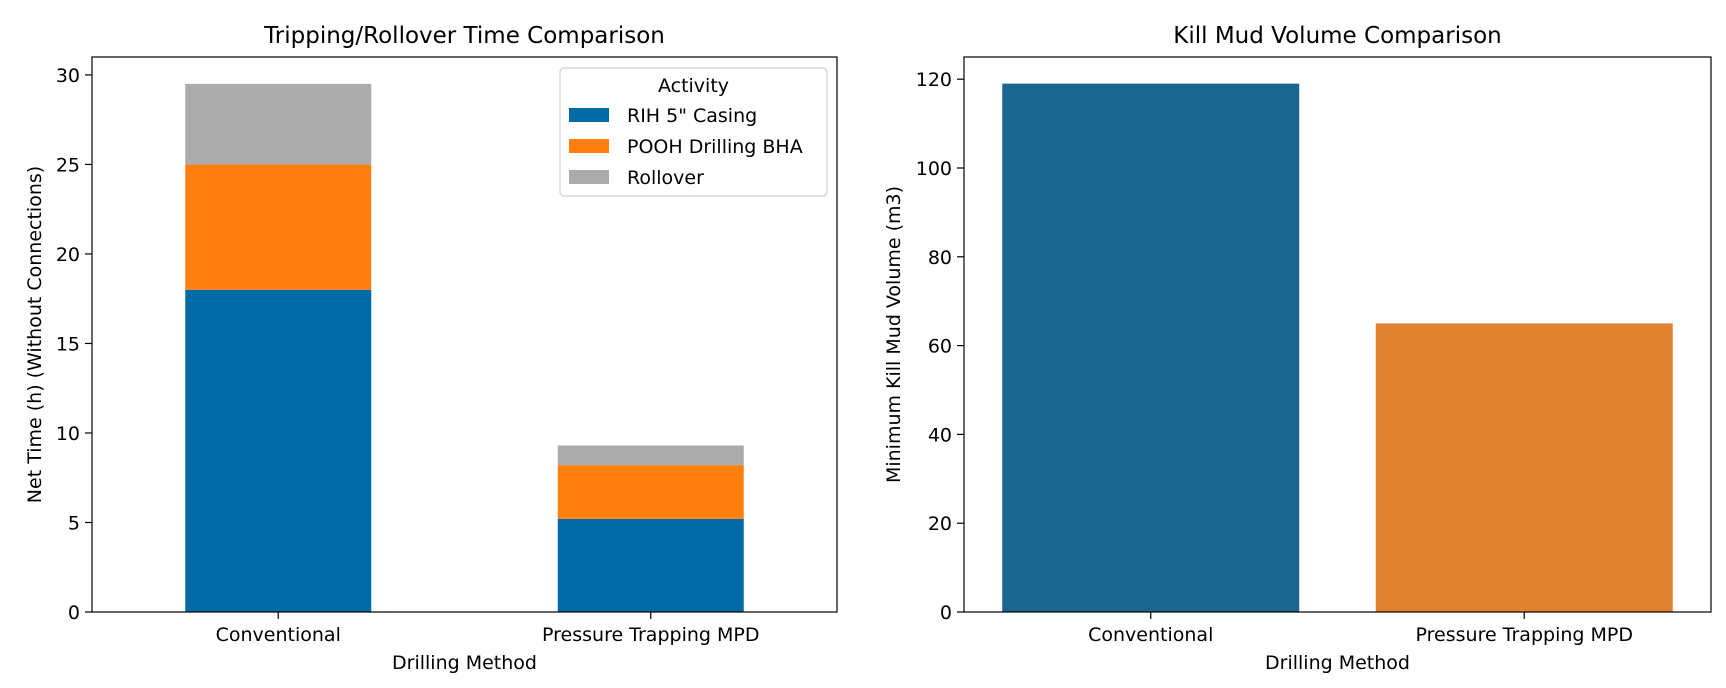  I want to click on y-tick-label: 80, so click(940, 258).